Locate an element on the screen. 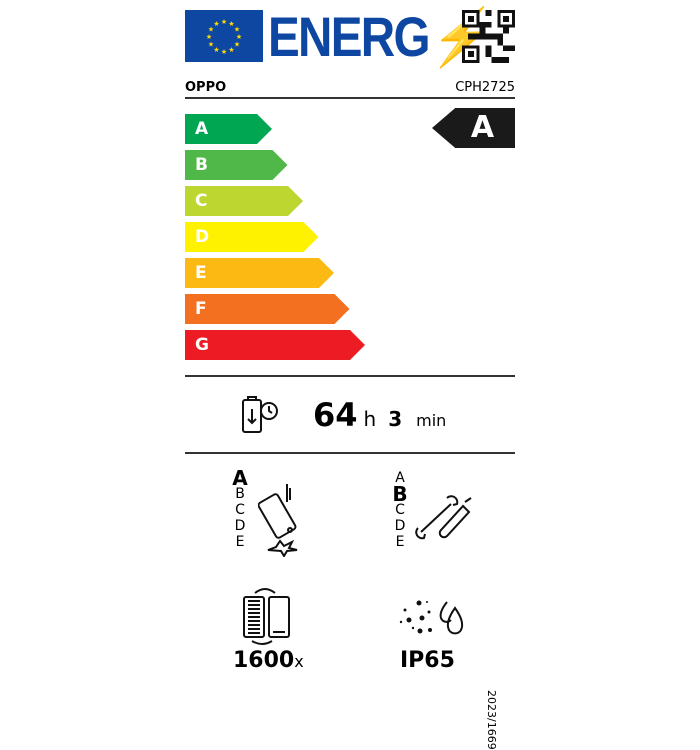 This screenshot has width=700, height=750. energy-class-bar-C: C is located at coordinates (244, 201).